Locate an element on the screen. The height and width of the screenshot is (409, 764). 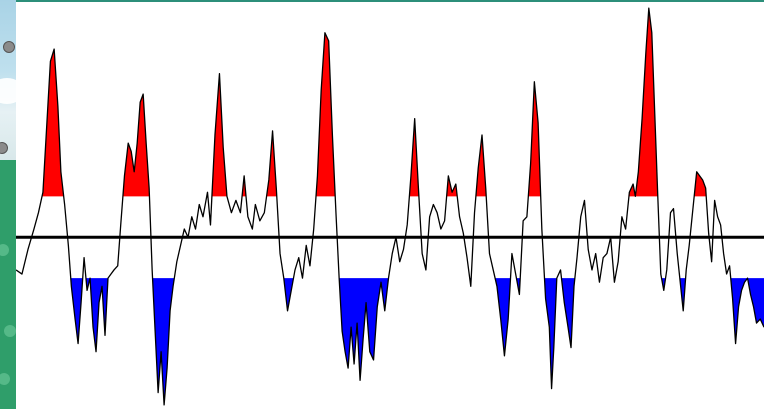
background-edge is located at coordinates (8, 204).